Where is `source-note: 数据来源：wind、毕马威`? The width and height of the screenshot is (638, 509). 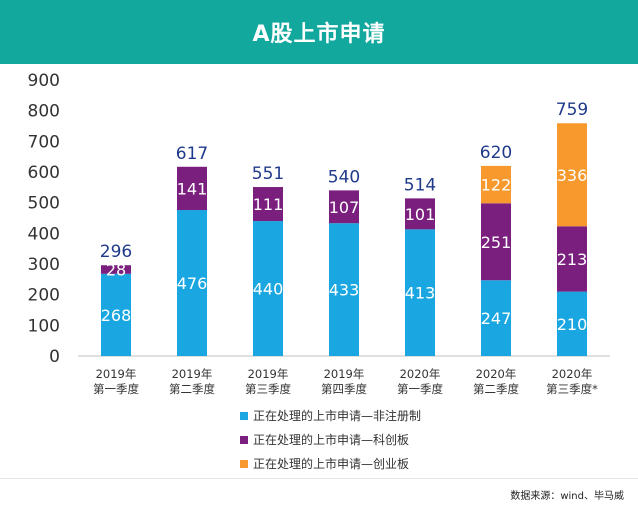
source-note: 数据来源：wind、毕马威 is located at coordinates (567, 496).